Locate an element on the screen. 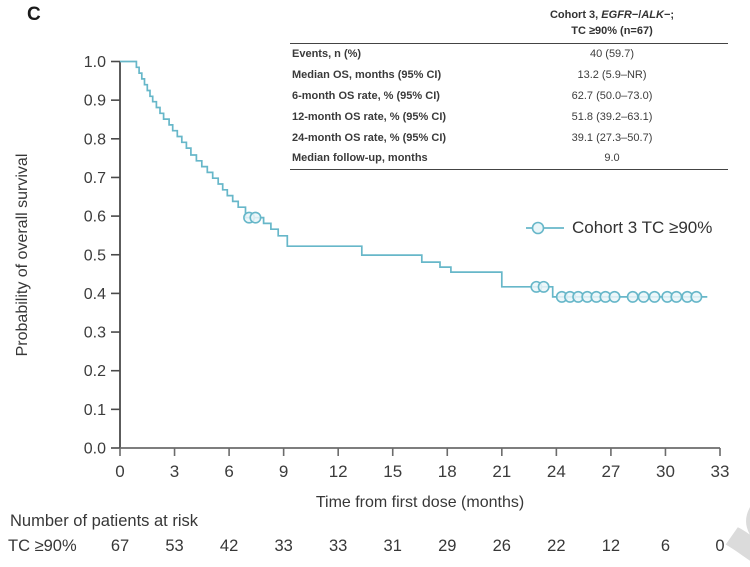 This screenshot has width=750, height=567. y-tick-label: 0.3 is located at coordinates (95, 333).